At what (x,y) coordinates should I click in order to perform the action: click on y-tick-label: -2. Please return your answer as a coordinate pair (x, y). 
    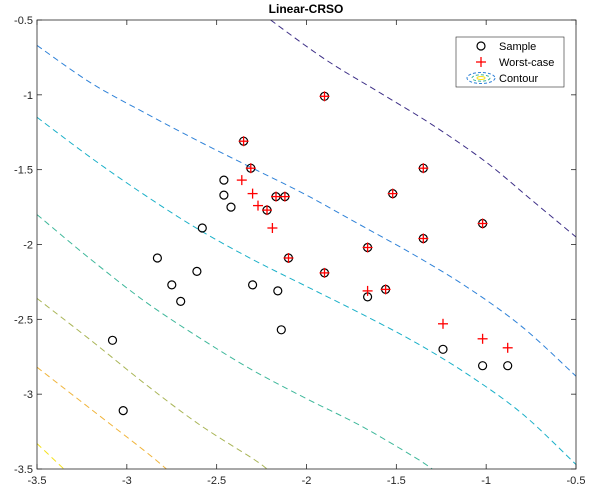
    Looking at the image, I should click on (28, 246).